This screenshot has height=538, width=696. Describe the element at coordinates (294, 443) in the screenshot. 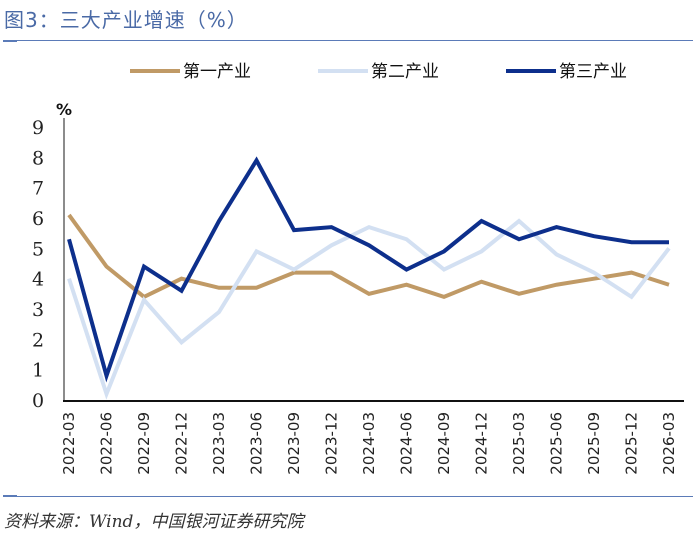

I see `x-tick-label: 2023-09` at that location.